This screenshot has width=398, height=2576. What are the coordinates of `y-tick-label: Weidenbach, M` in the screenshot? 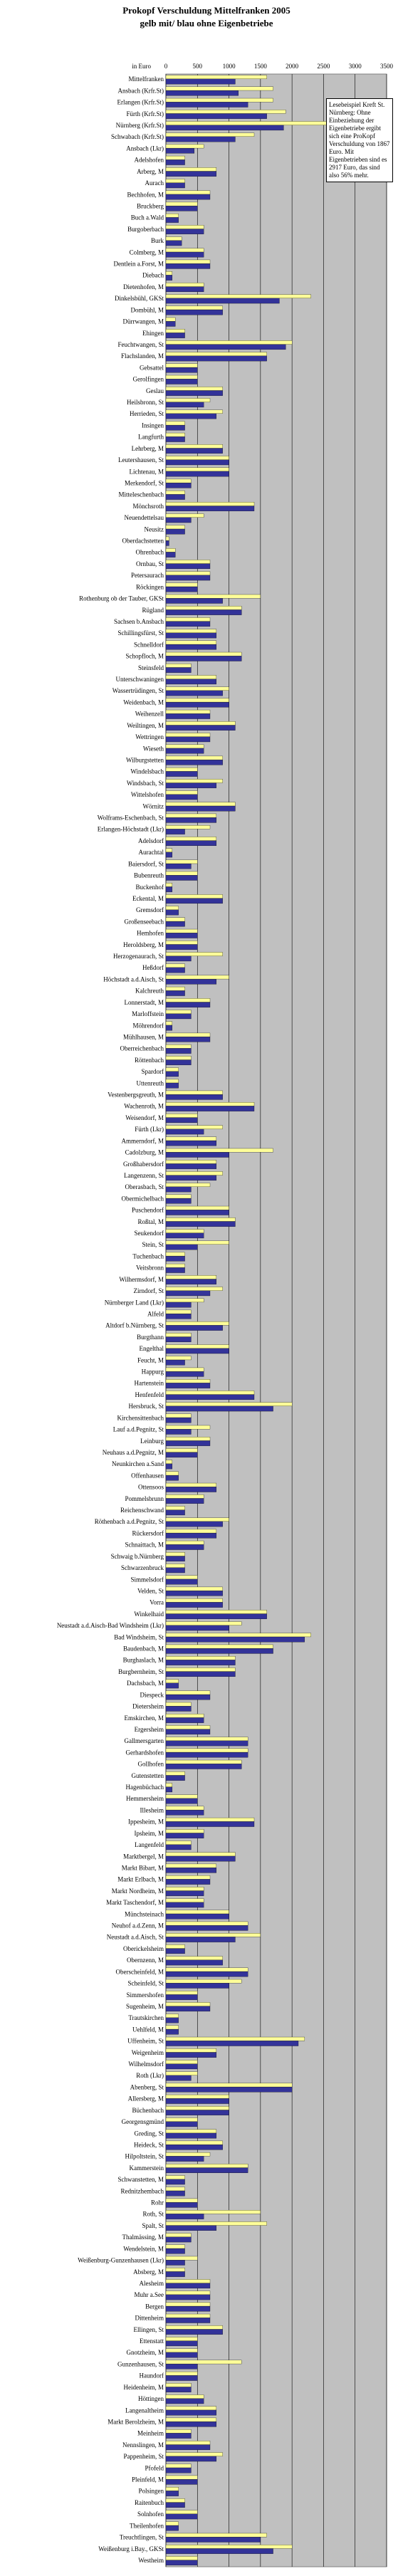 It's located at (143, 702).